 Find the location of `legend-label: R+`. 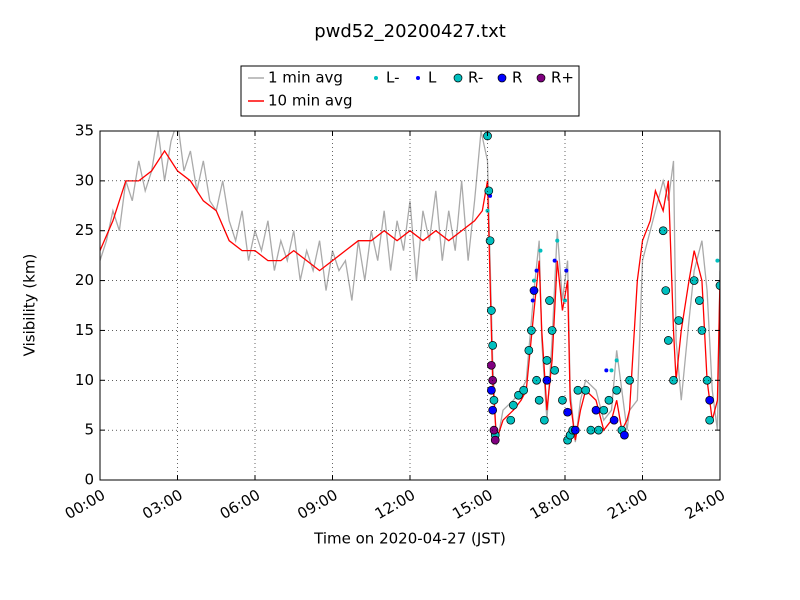

legend-label: R+ is located at coordinates (562, 78).